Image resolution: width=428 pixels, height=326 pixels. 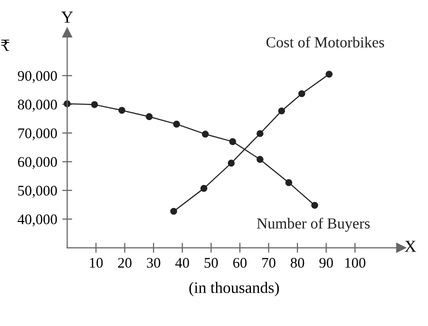 What do you see at coordinates (5, 45) in the screenshot?
I see `y-axis-title: ₹` at bounding box center [5, 45].